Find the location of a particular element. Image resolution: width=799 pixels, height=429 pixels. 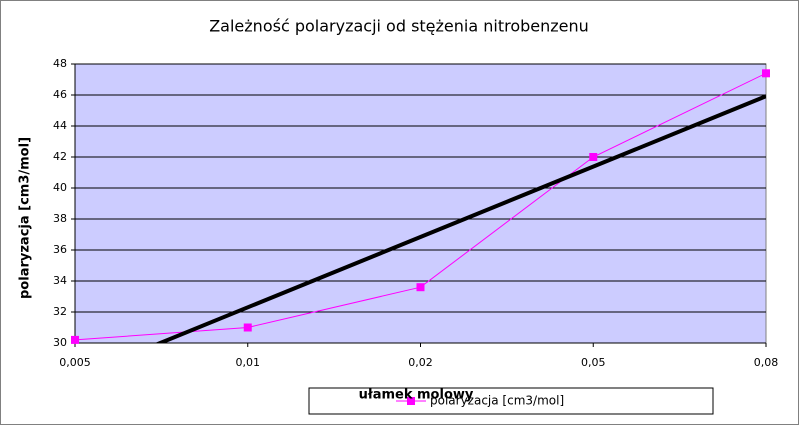

y-axis-label: polaryzacja [cm3/mol] is located at coordinates (25, 218).